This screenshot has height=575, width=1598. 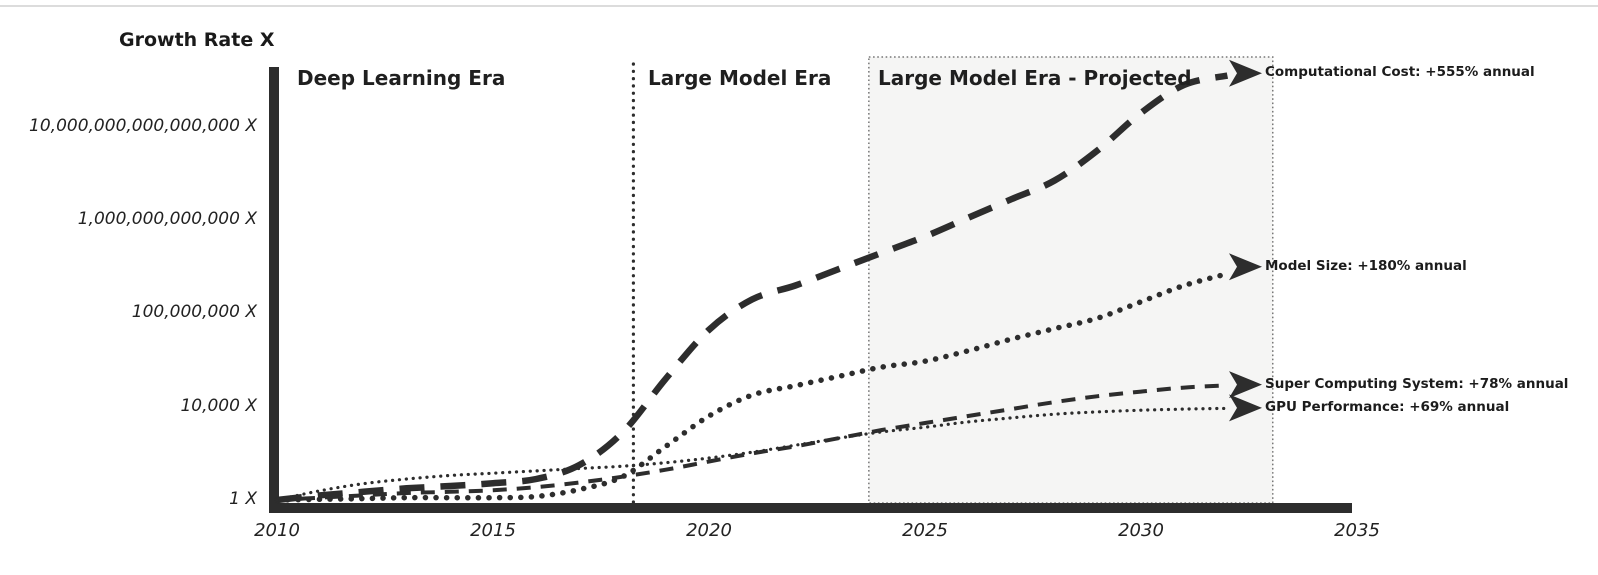 What do you see at coordinates (1400, 72) in the screenshot?
I see `series-annotation-computational-cost: Computational Cost: +555% annual` at bounding box center [1400, 72].